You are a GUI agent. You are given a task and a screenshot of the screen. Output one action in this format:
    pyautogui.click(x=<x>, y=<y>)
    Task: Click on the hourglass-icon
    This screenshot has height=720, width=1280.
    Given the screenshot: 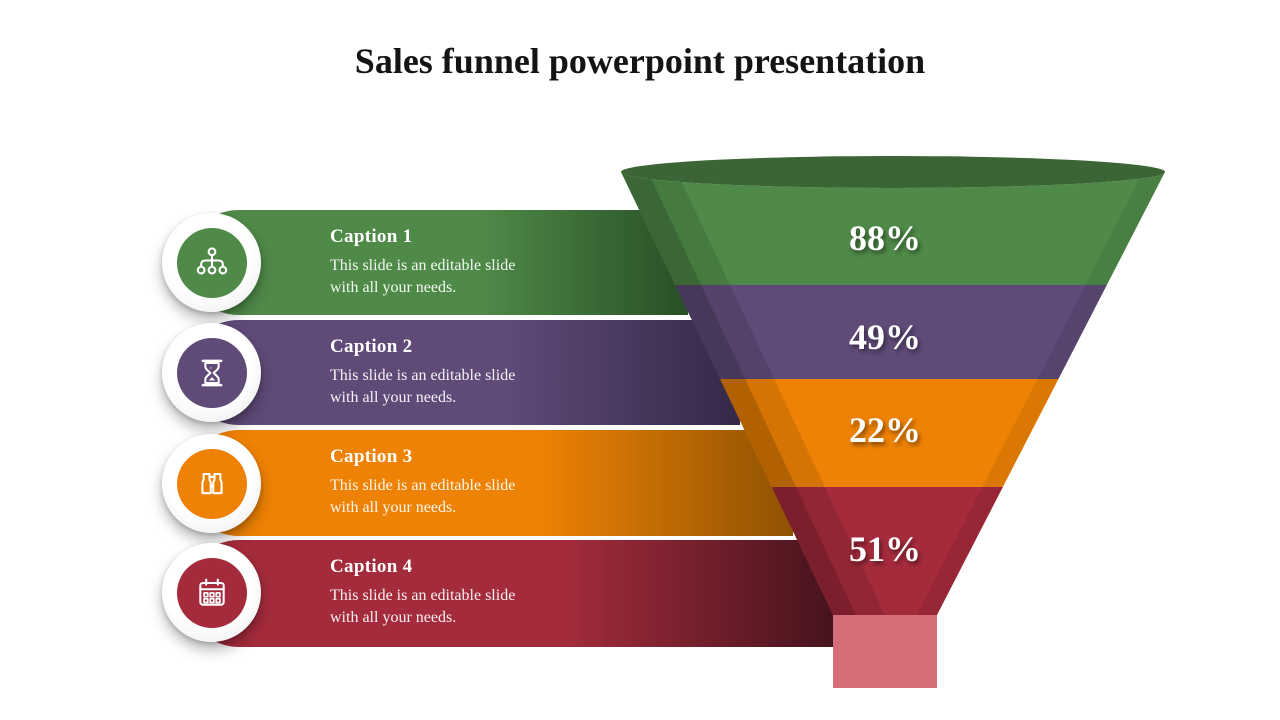 What is the action you would take?
    pyautogui.click(x=211, y=372)
    